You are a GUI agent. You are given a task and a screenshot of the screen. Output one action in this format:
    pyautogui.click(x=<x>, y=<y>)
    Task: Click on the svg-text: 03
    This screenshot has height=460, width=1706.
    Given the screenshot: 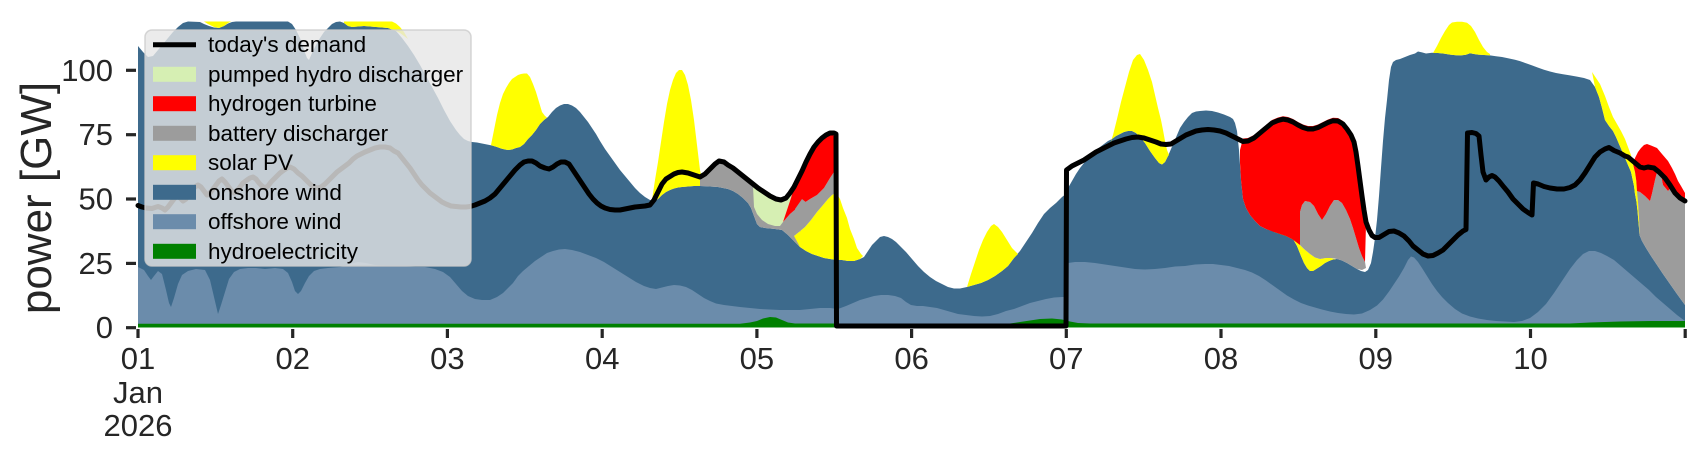 What is the action you would take?
    pyautogui.click(x=447, y=358)
    